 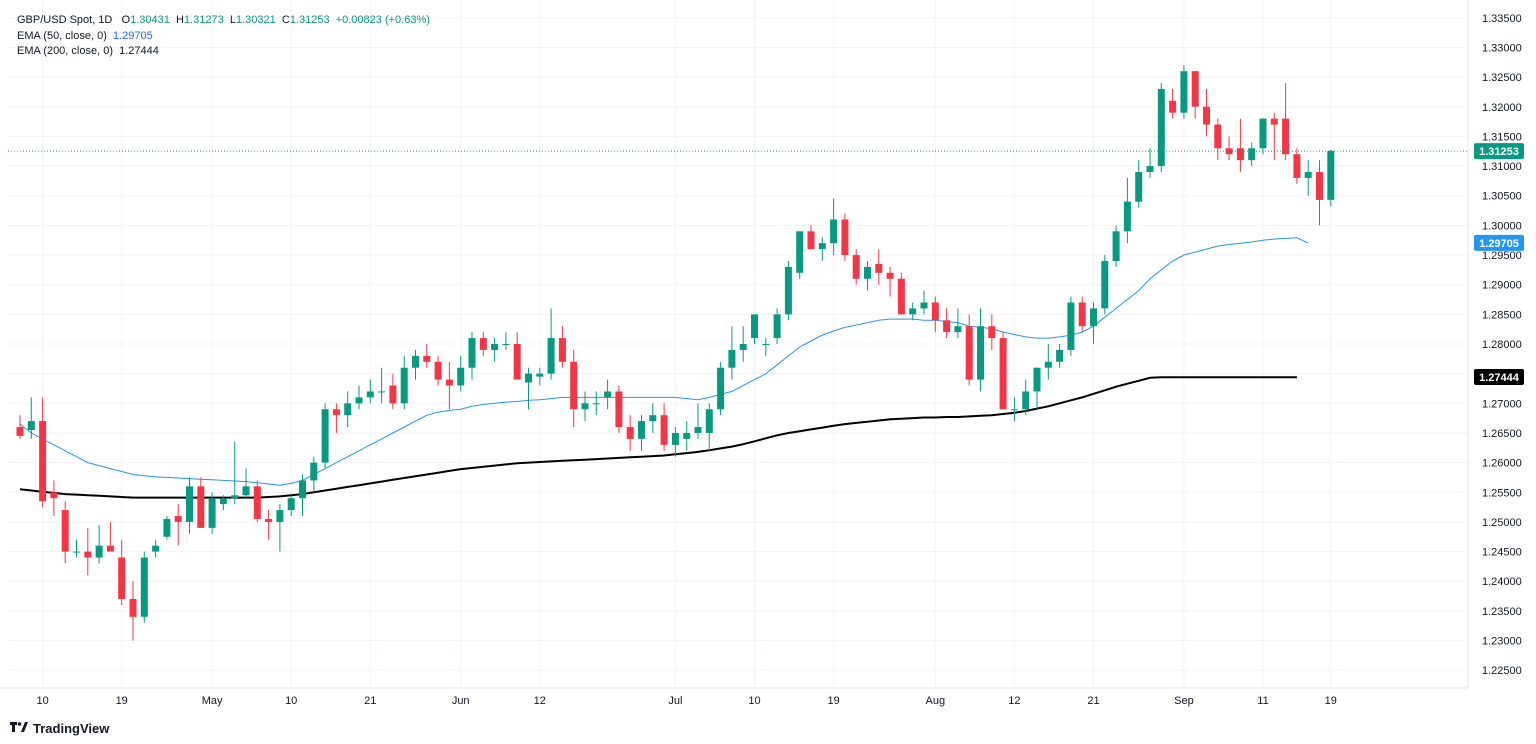 I want to click on high-label: H, so click(x=180, y=20).